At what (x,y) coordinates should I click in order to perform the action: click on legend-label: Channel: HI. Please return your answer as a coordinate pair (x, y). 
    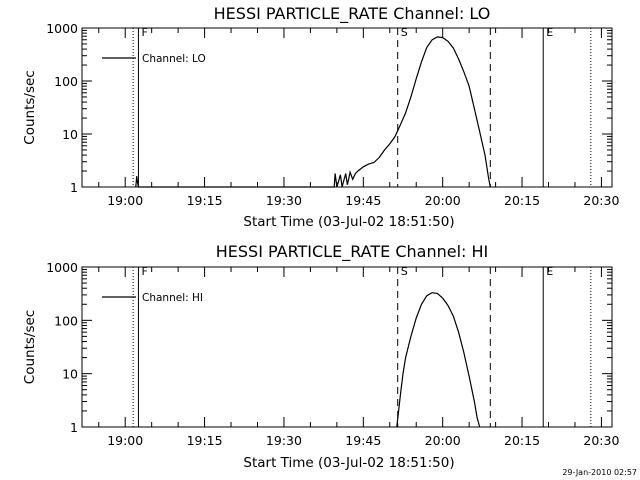
    Looking at the image, I should click on (172, 298).